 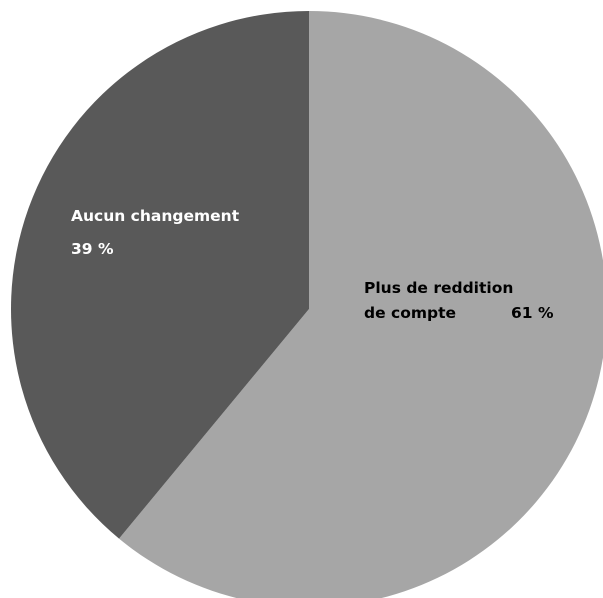 I want to click on slice-label-aucun-changement: Aucun changement, so click(x=155, y=216).